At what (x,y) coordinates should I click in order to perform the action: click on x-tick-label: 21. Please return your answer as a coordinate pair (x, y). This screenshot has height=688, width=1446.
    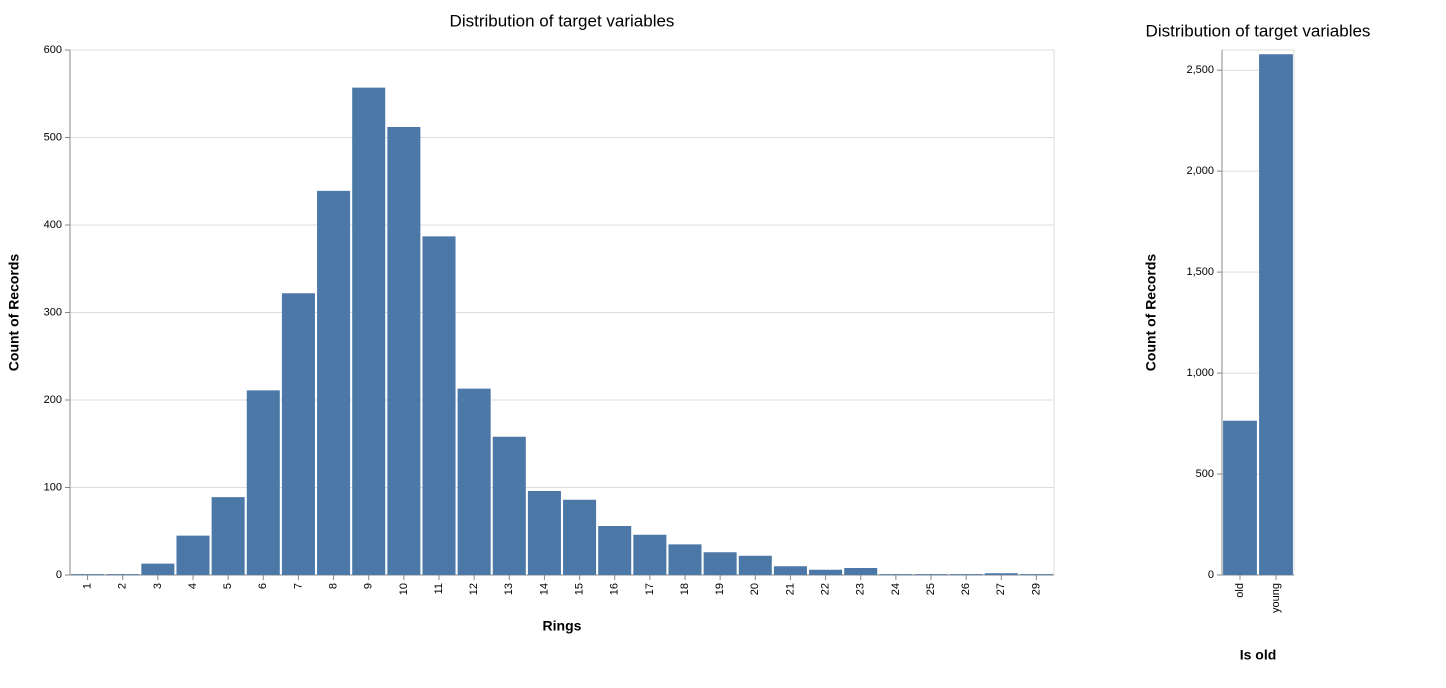
    Looking at the image, I should click on (790, 589).